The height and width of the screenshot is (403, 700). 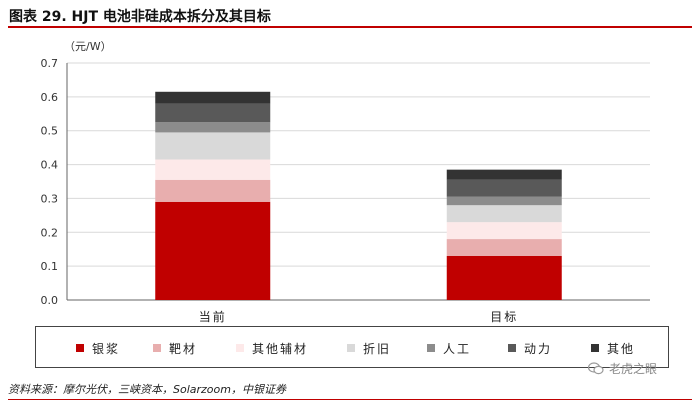 I want to click on legend-item-labor: 人工, so click(x=449, y=348).